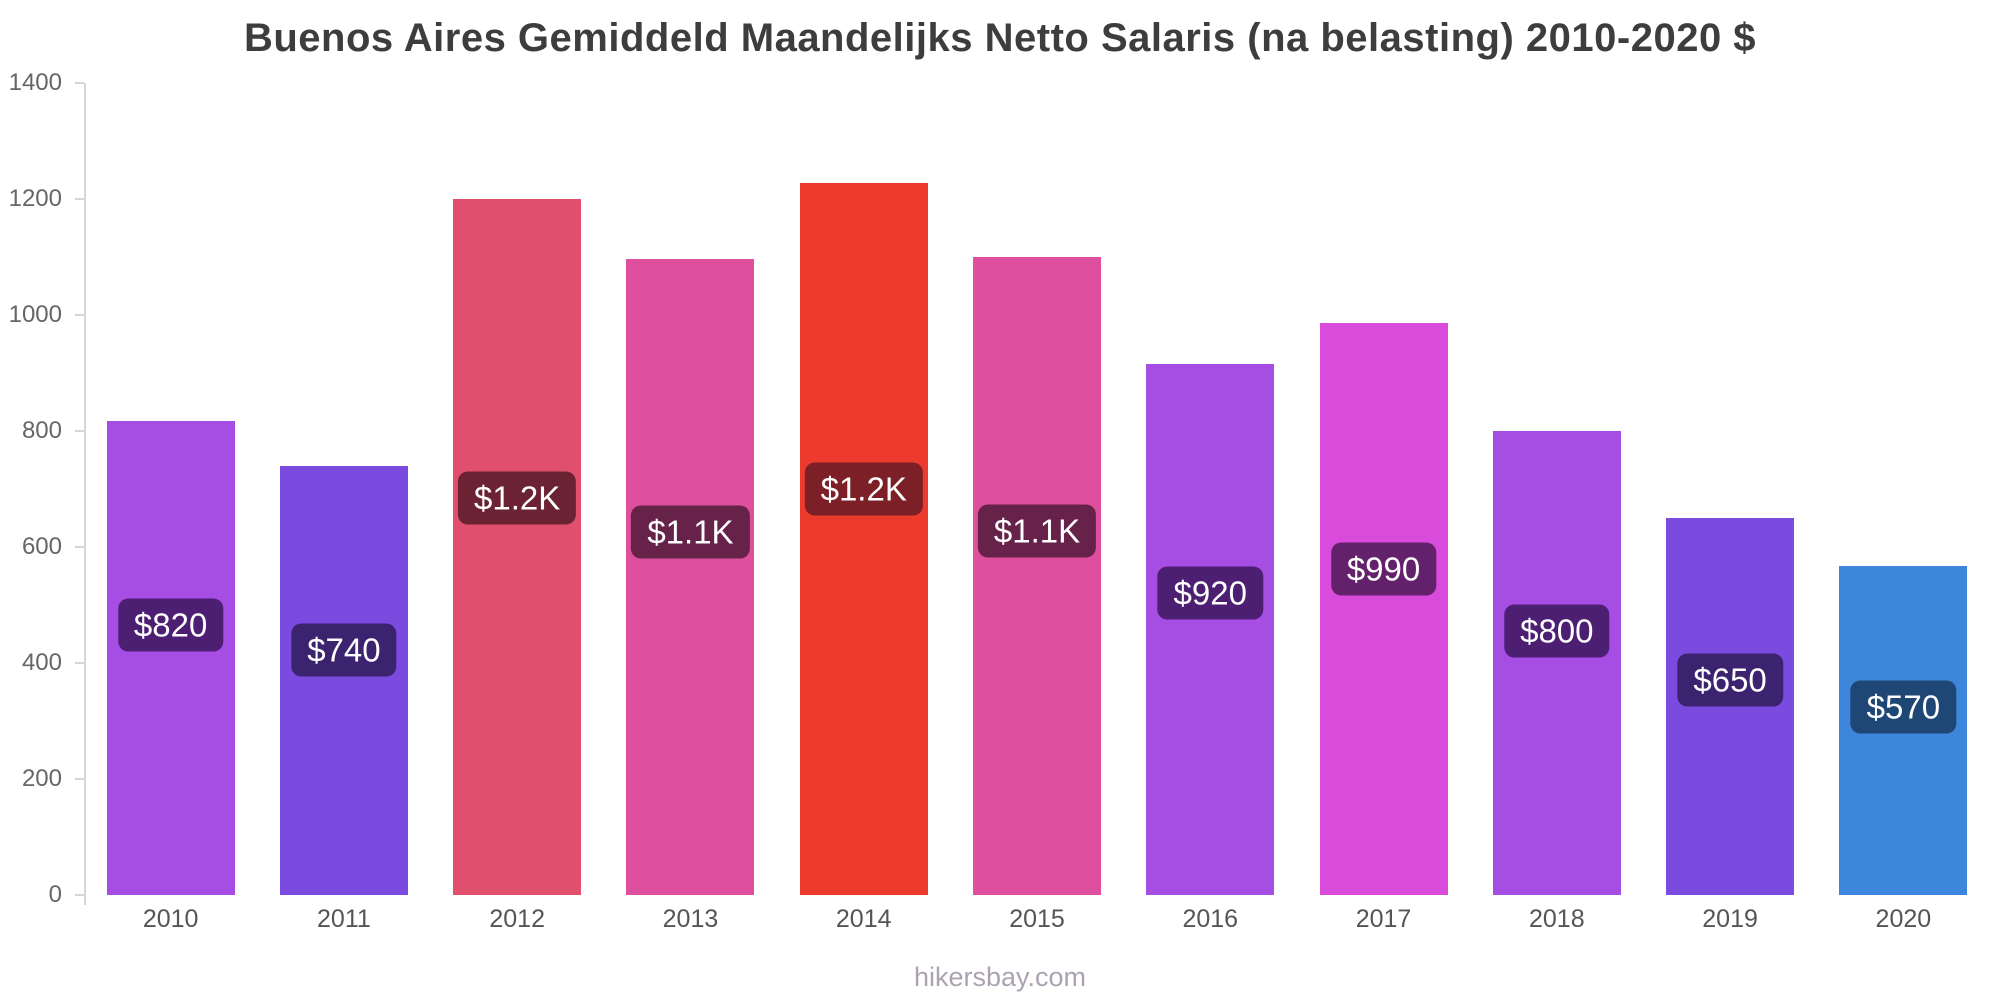 The width and height of the screenshot is (2000, 1000). What do you see at coordinates (863, 538) in the screenshot?
I see `bar-2014: $1.2K` at bounding box center [863, 538].